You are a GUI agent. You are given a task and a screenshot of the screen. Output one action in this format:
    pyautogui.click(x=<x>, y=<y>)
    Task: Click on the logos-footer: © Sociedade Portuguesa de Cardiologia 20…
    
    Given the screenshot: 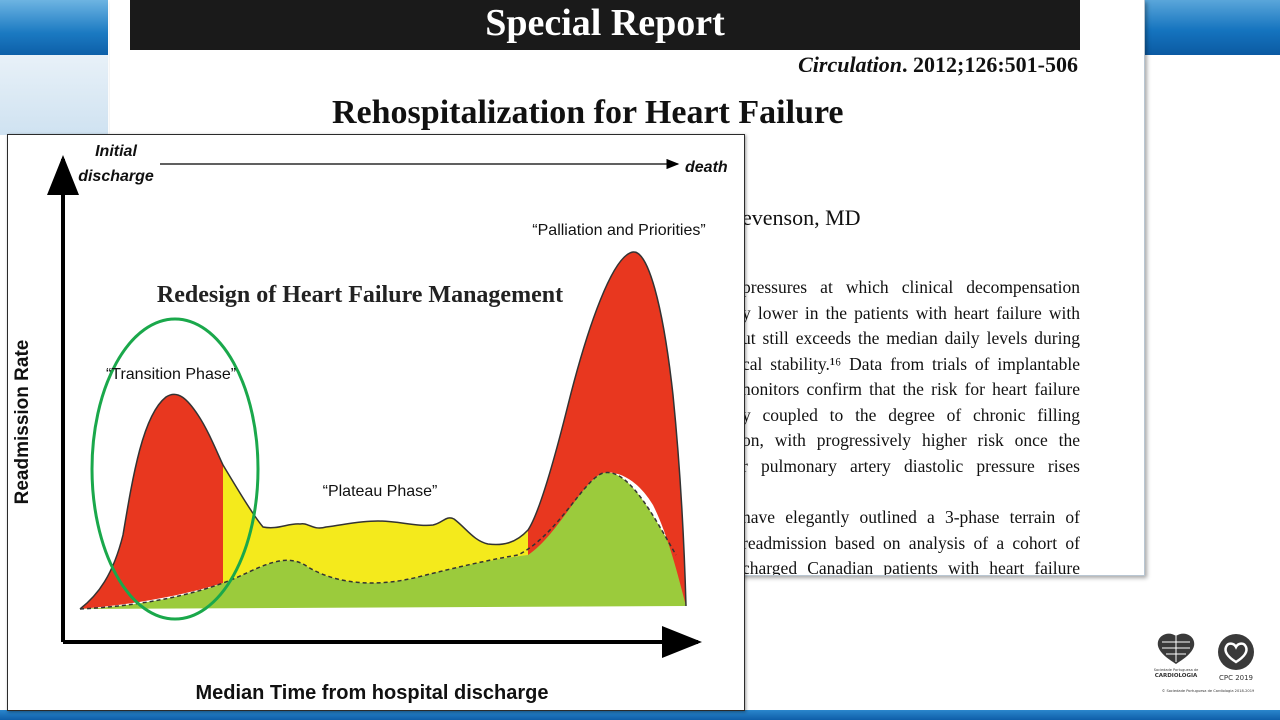 What is the action you would take?
    pyautogui.click(x=1208, y=691)
    